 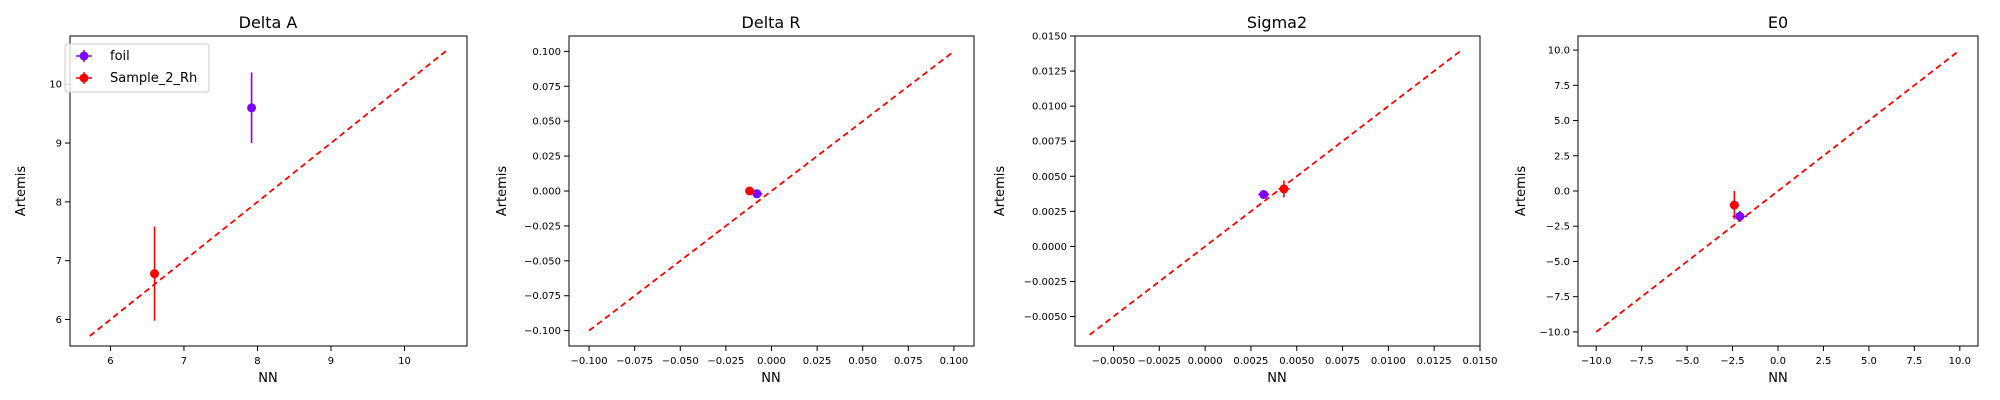 What do you see at coordinates (1159, 361) in the screenshot?
I see `x-tick-label: −0.0025` at bounding box center [1159, 361].